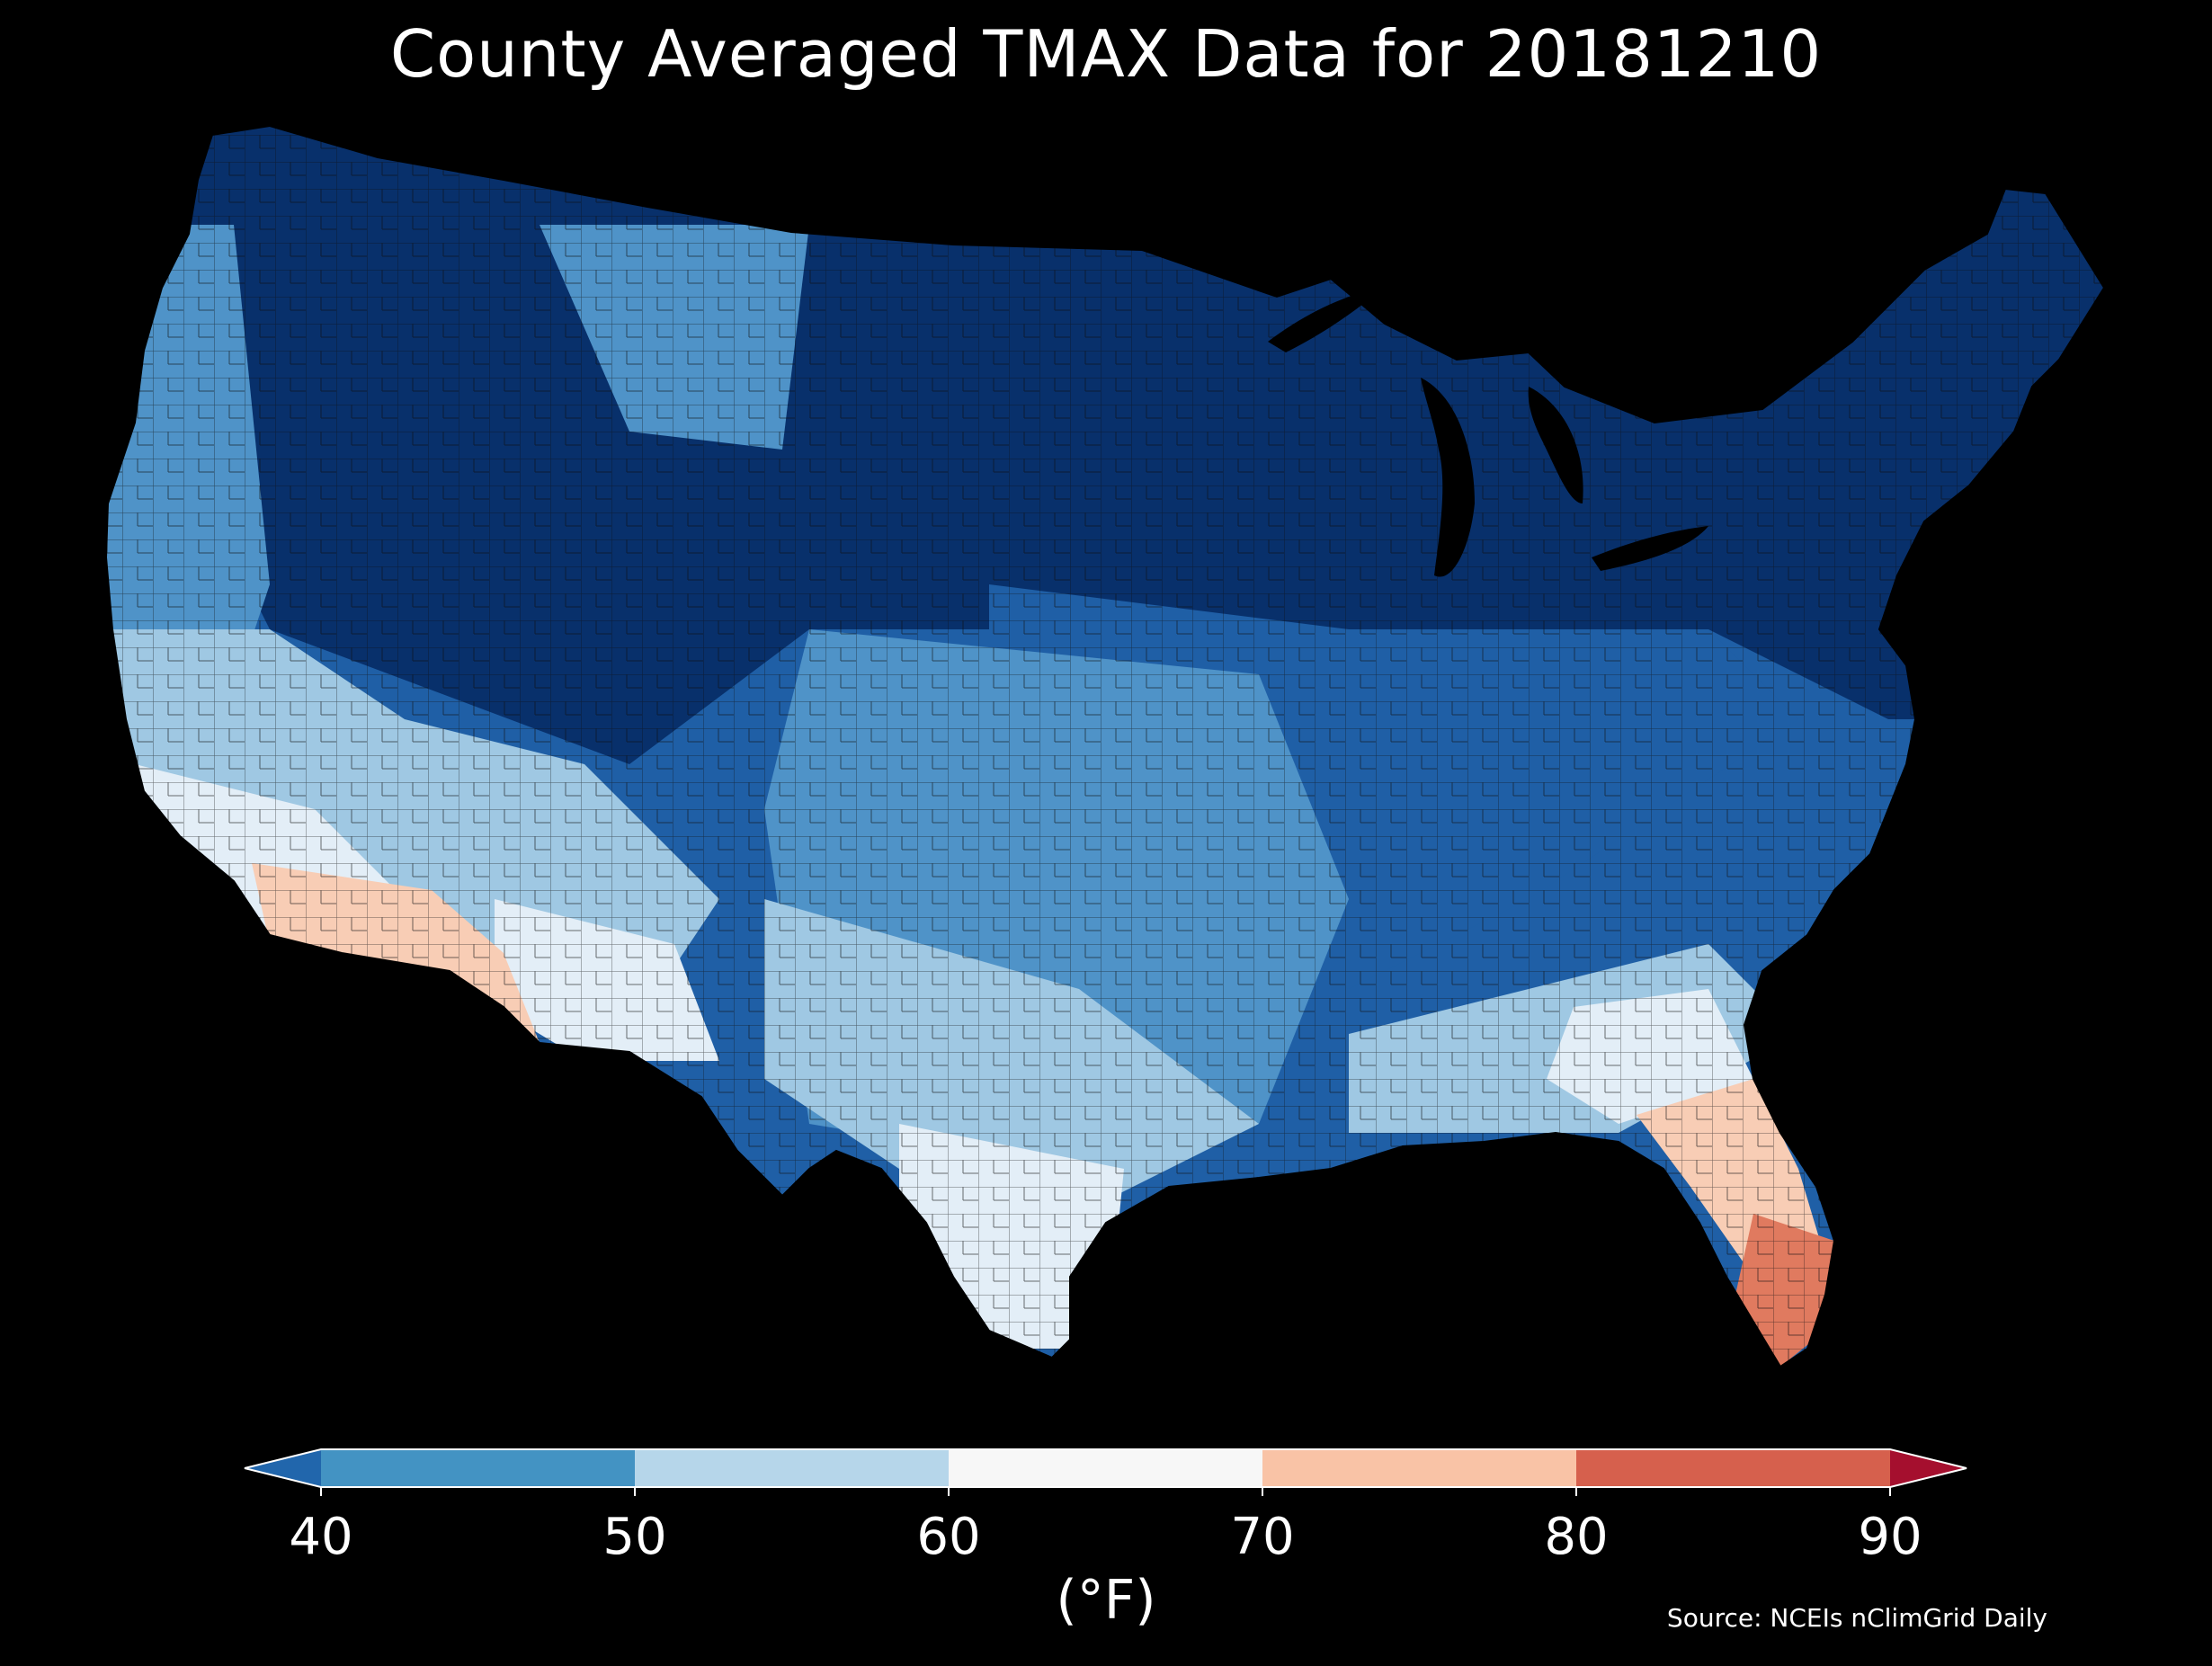 This screenshot has width=2212, height=1666. What do you see at coordinates (1650, 549) in the screenshot?
I see `lake-erie` at bounding box center [1650, 549].